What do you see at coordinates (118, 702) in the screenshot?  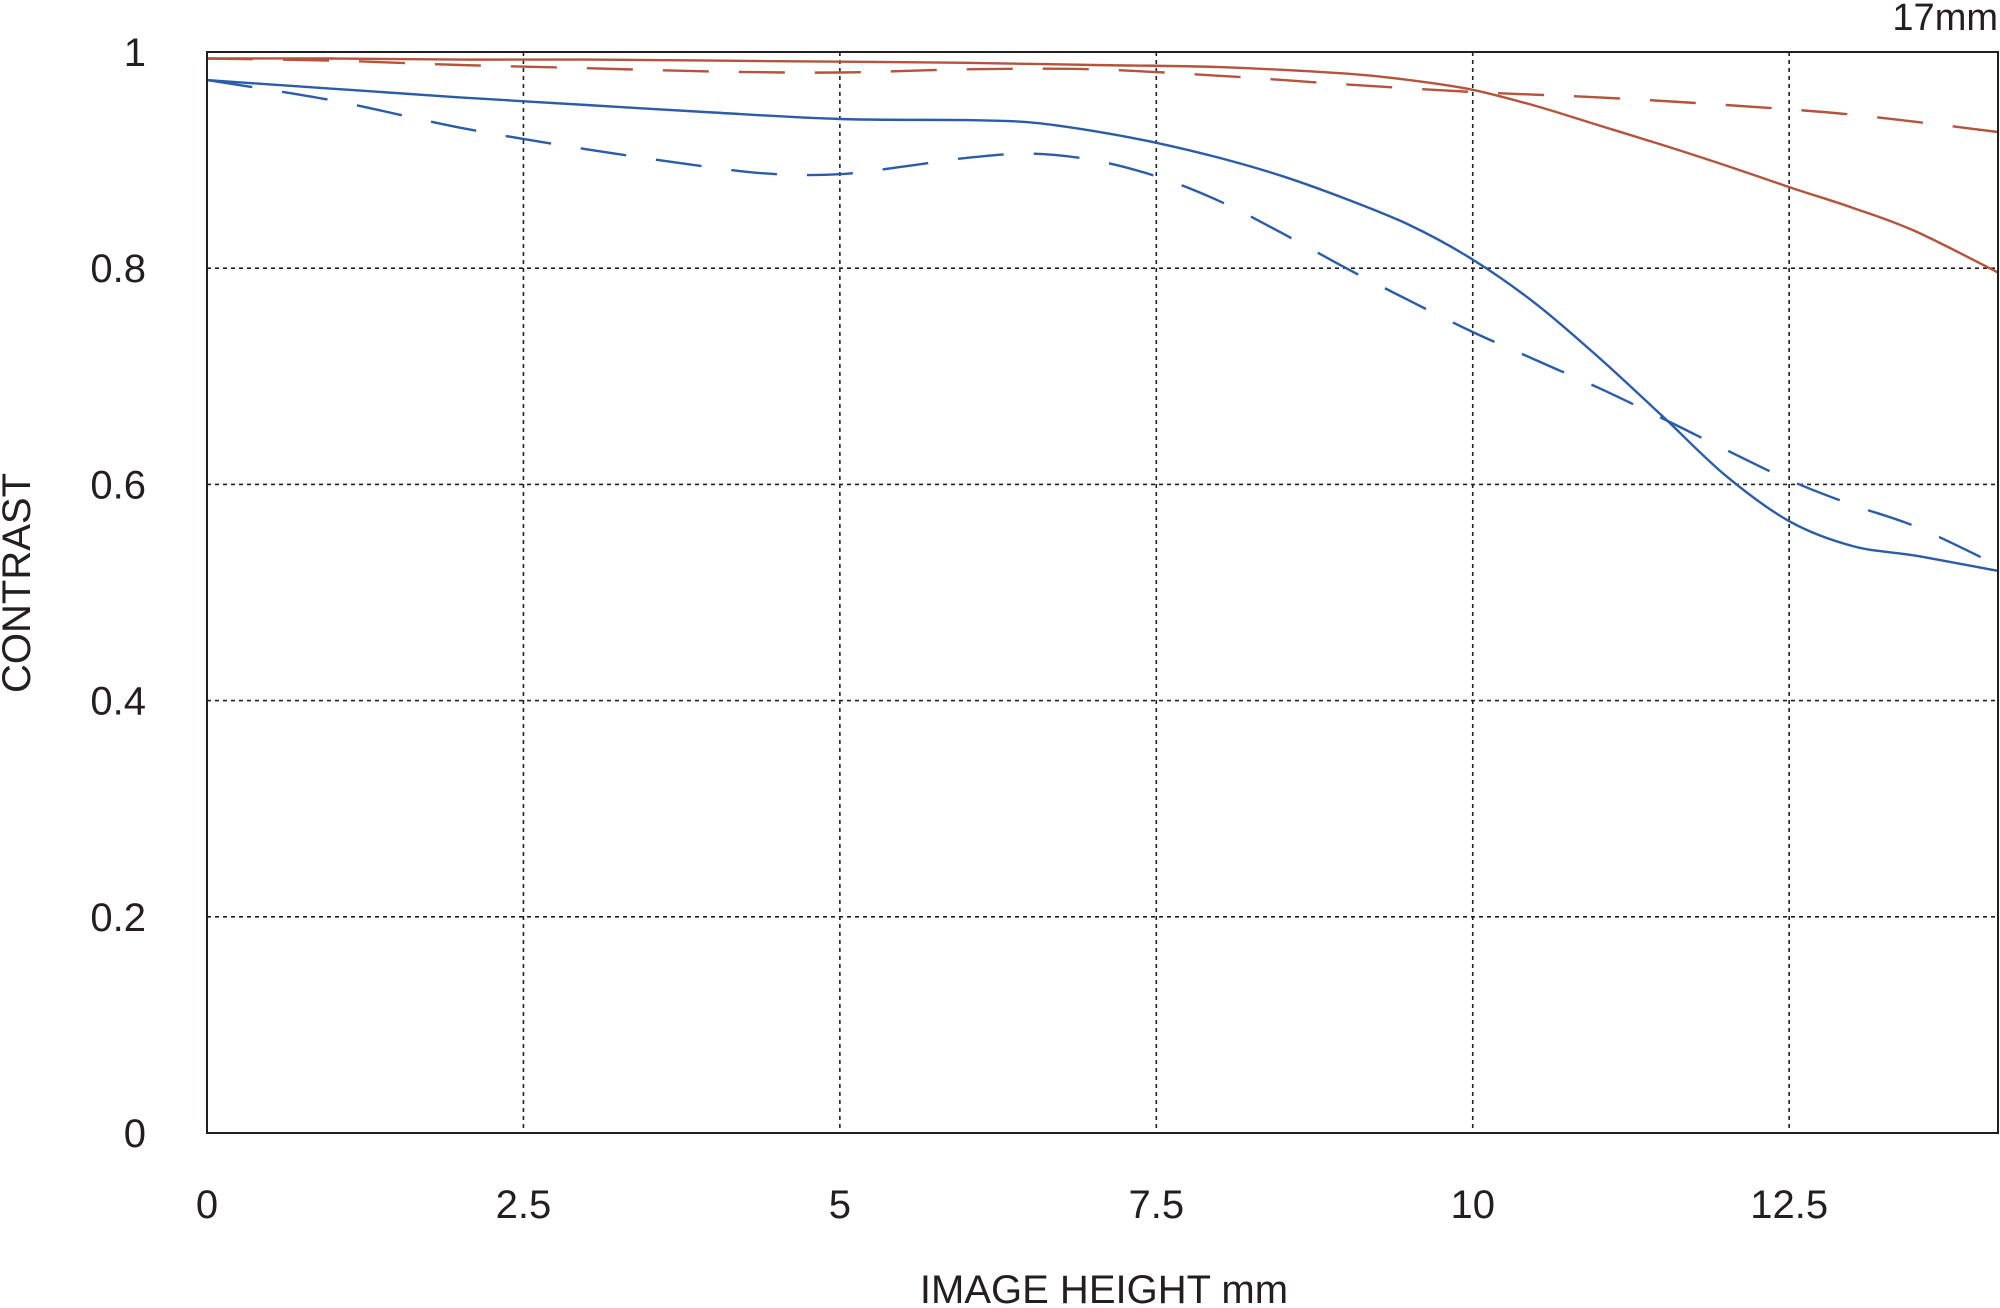 I see `y-tick-label: 0.4` at bounding box center [118, 702].